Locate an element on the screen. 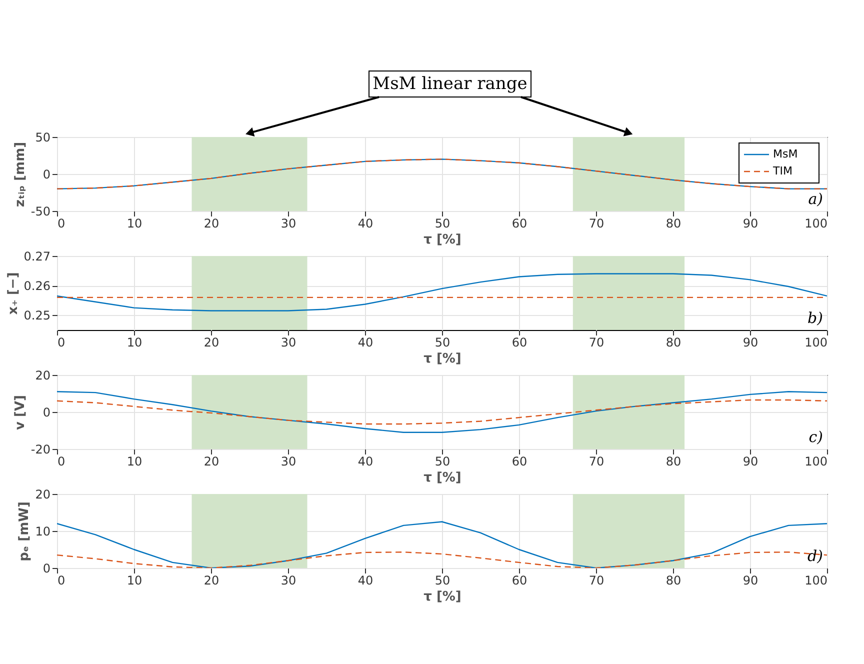 The width and height of the screenshot is (864, 664). annotation: a) is located at coordinates (816, 199).